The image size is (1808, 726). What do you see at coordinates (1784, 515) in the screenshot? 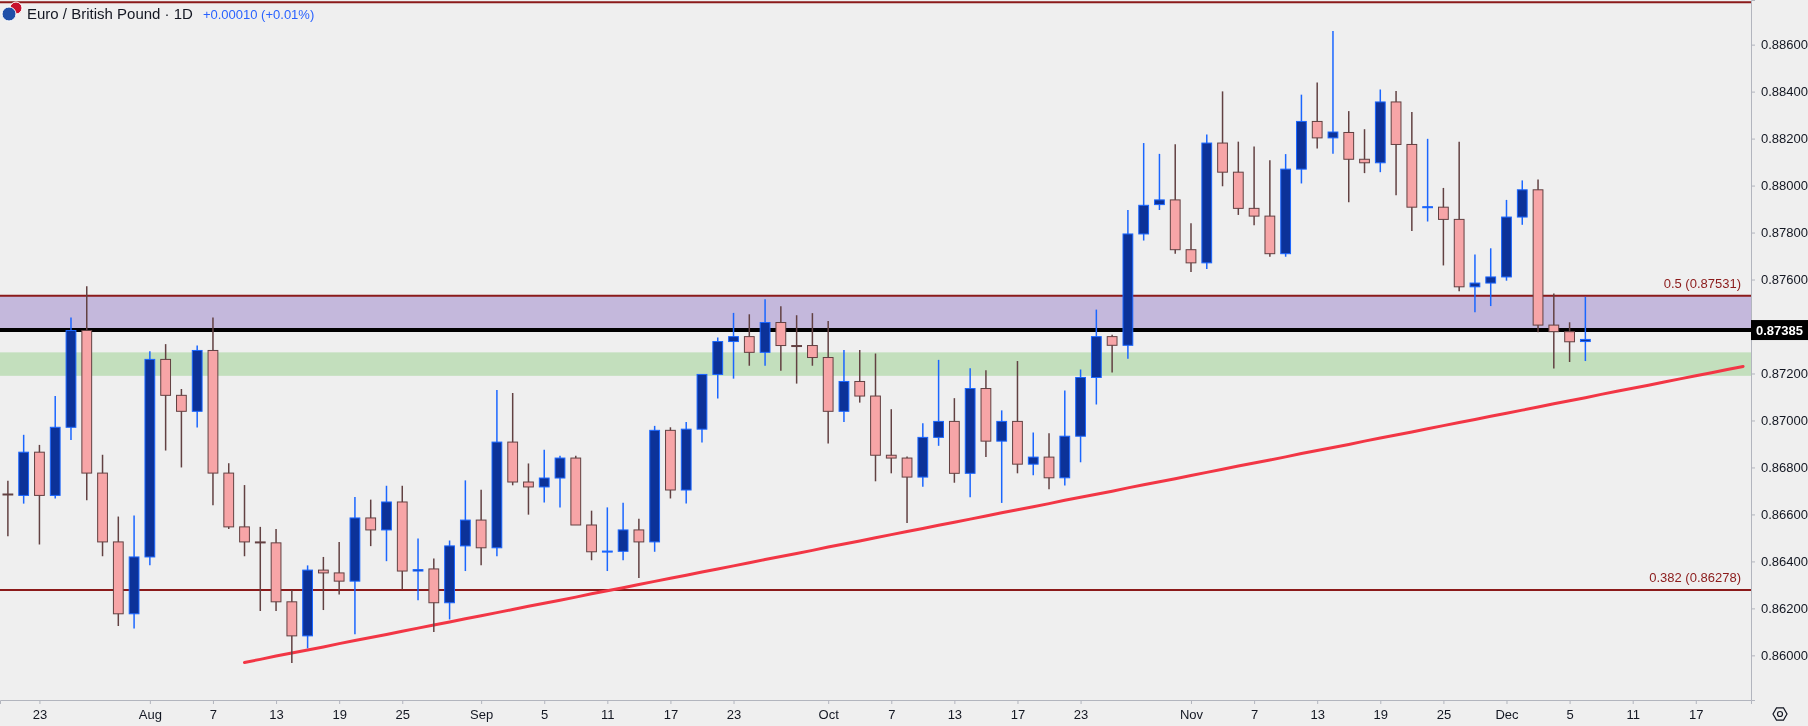
I see `y-tick-label: 0.86600` at bounding box center [1784, 515].